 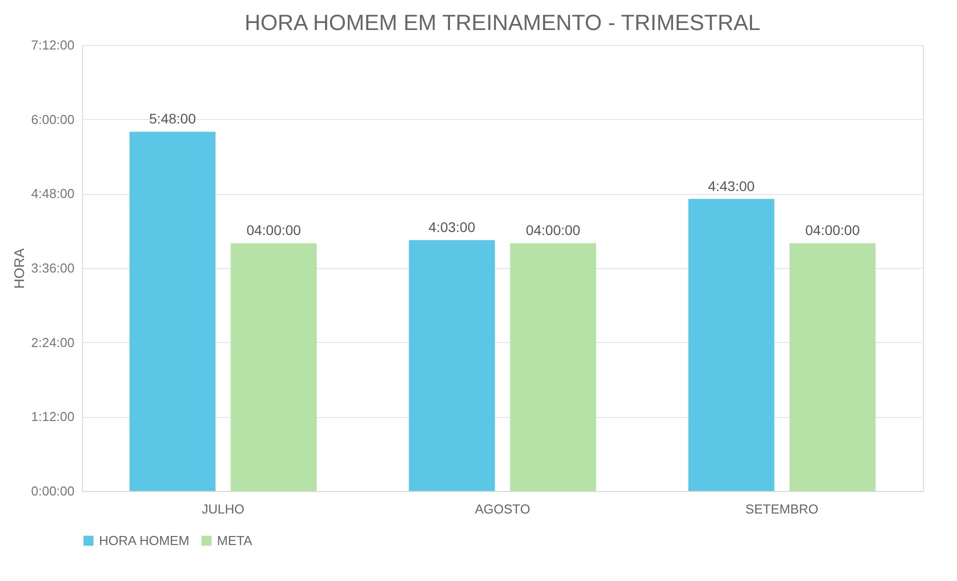 I want to click on y-tick-label: 4:48:00, so click(x=52, y=194).